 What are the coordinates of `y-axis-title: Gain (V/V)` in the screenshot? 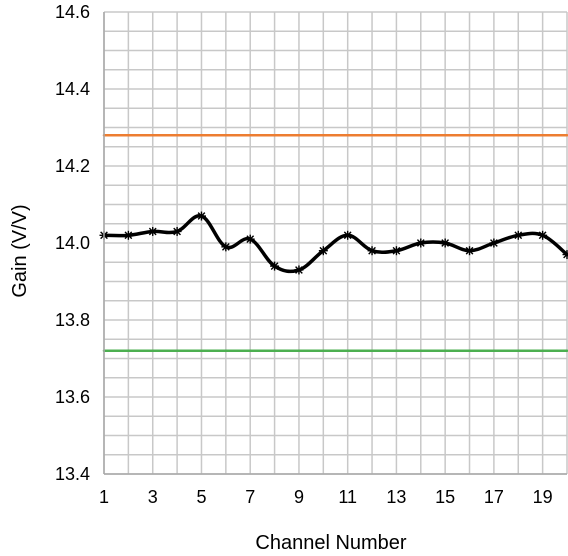 It's located at (20, 250).